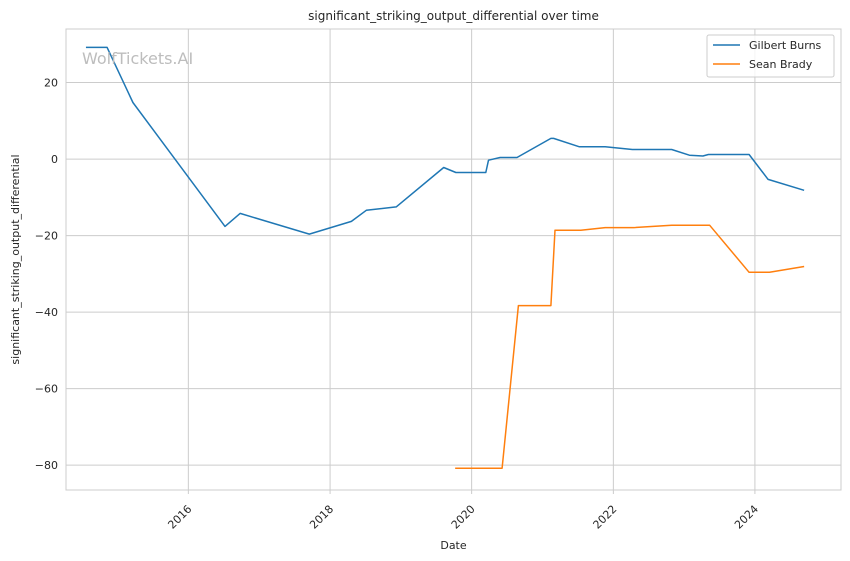  What do you see at coordinates (453, 545) in the screenshot?
I see `x-axis-label: Date` at bounding box center [453, 545].